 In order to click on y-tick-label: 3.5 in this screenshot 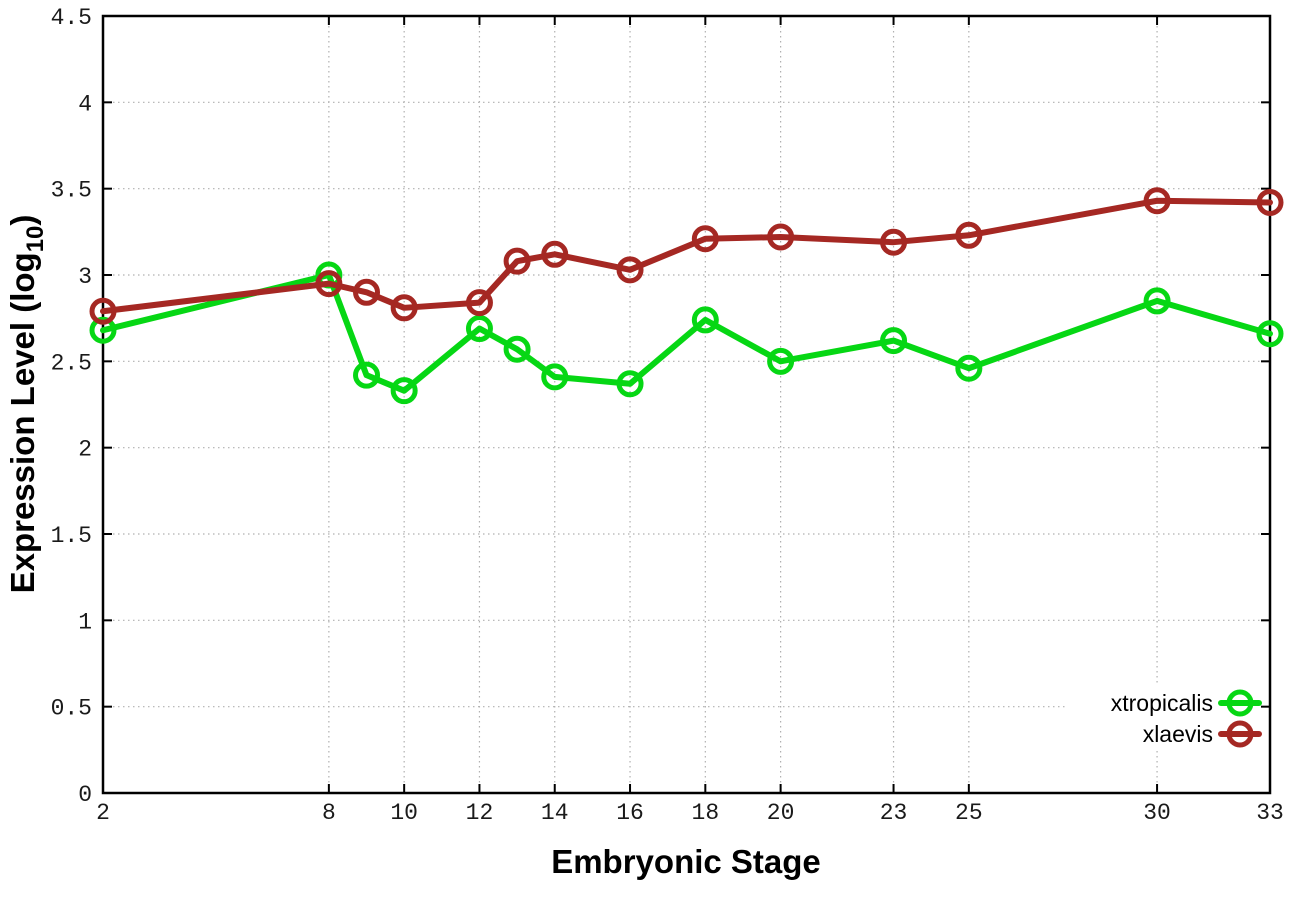, I will do `click(71, 191)`.